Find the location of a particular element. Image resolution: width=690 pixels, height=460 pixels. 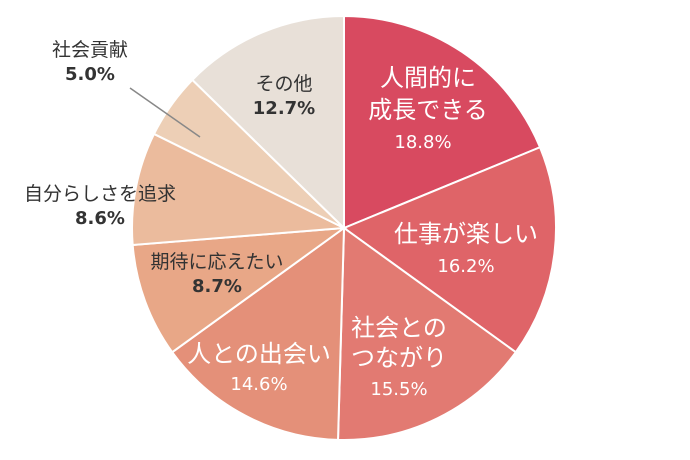

slice-value-0: 18.8% is located at coordinates (422, 142).